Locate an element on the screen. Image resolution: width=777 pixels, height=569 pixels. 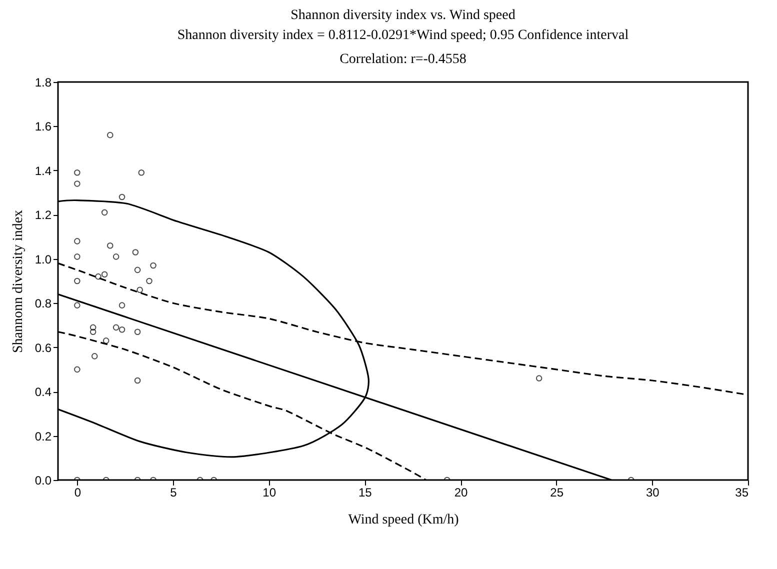
chart-title: Shannon diversity index vs. Wind speed is located at coordinates (403, 15).